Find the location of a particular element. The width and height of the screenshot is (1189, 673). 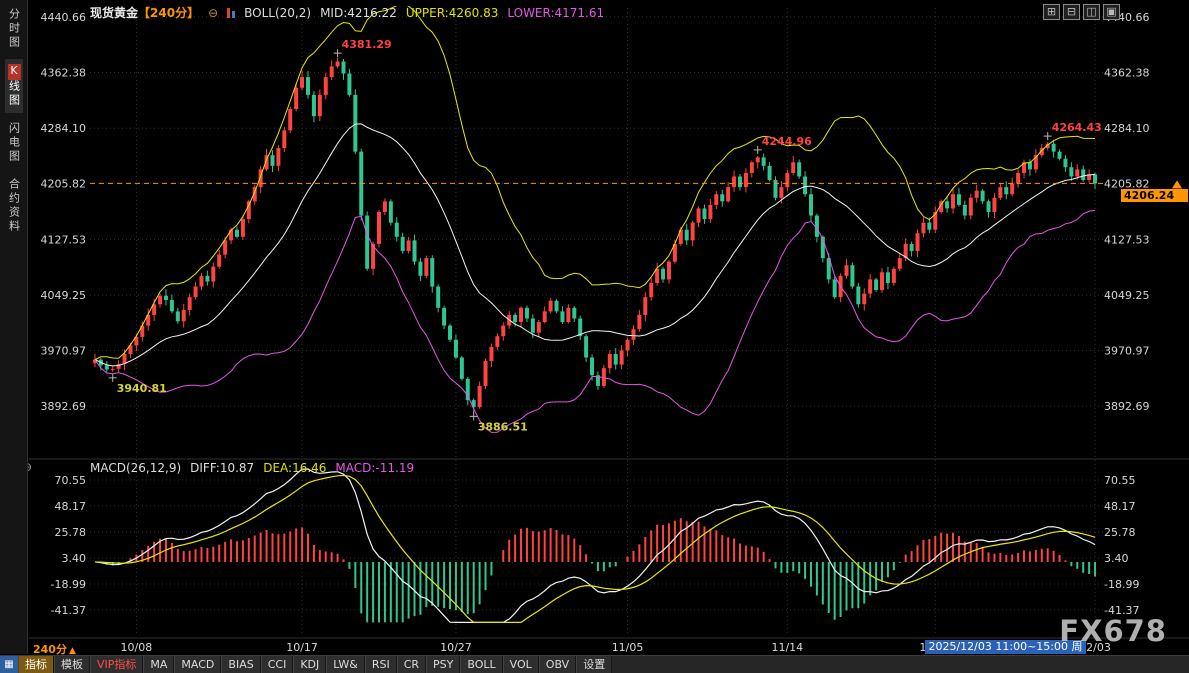

panel-toggle-icon: ▦ is located at coordinates (9, 664).